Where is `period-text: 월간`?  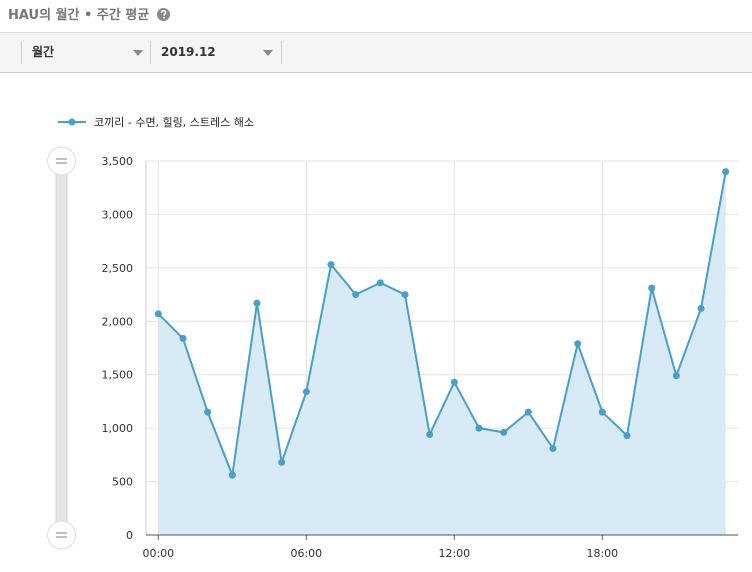
period-text: 월간 is located at coordinates (43, 52).